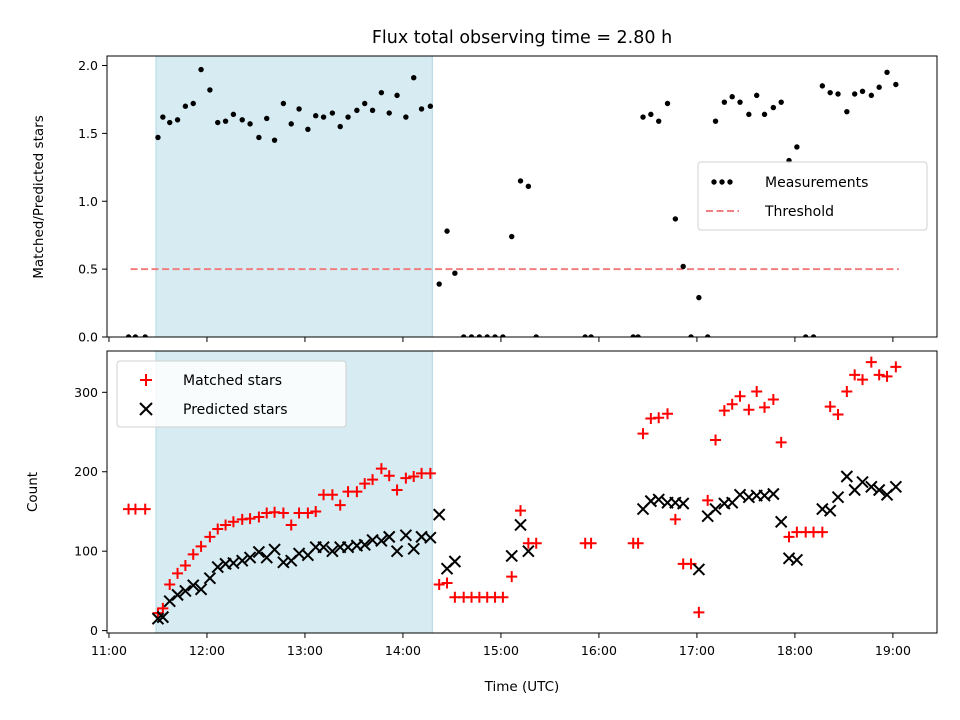 This screenshot has height=720, width=960. What do you see at coordinates (799, 212) in the screenshot?
I see `legend-label-threshold: Threshold` at bounding box center [799, 212].